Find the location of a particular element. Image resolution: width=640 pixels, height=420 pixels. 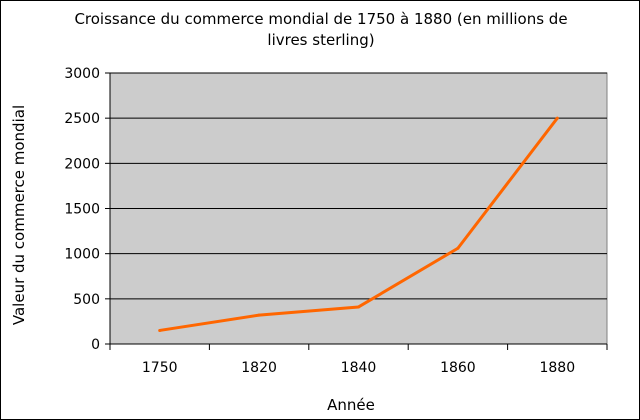

x-tick-label: 1860 is located at coordinates (458, 368).